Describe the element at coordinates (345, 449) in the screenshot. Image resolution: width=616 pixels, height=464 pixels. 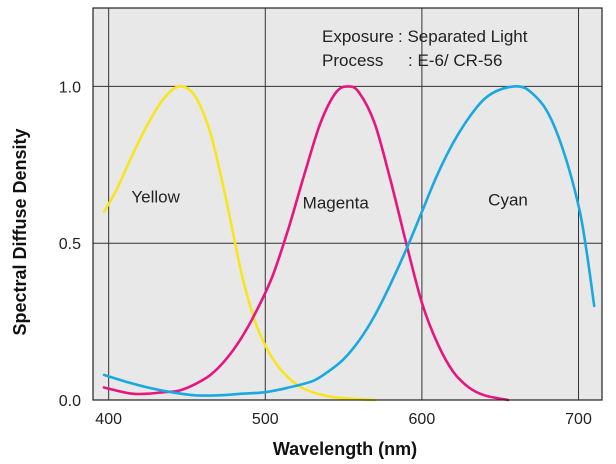
I see `x-axis-title: Wavelength (nm)` at that location.